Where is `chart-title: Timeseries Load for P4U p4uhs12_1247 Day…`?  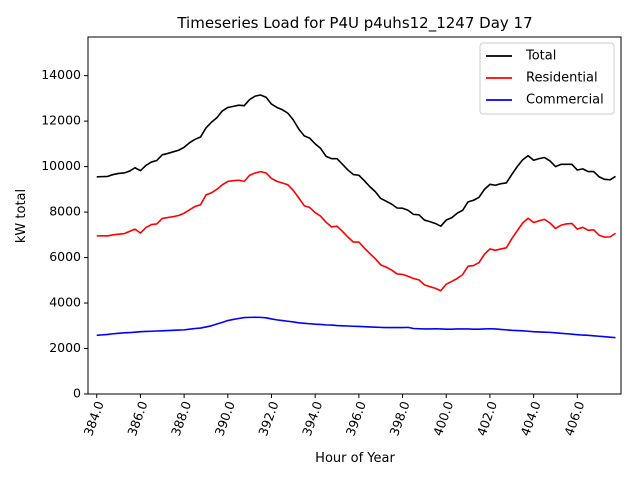 chart-title: Timeseries Load for P4U p4uhs12_1247 Day… is located at coordinates (354, 23).